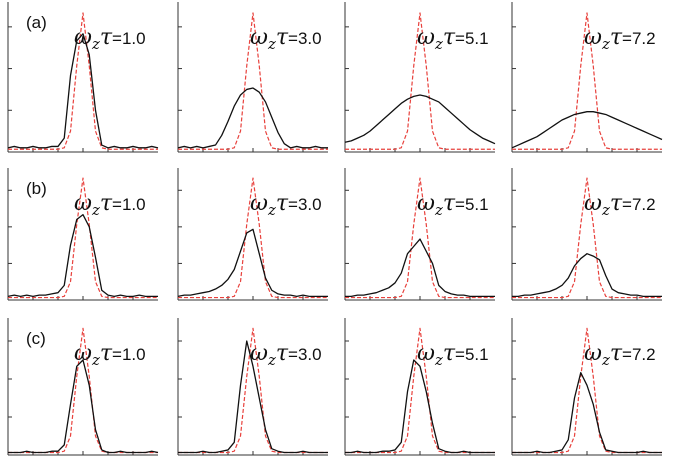 The height and width of the screenshot is (458, 680). Describe the element at coordinates (36, 338) in the screenshot. I see `panel-label: (c)` at that location.